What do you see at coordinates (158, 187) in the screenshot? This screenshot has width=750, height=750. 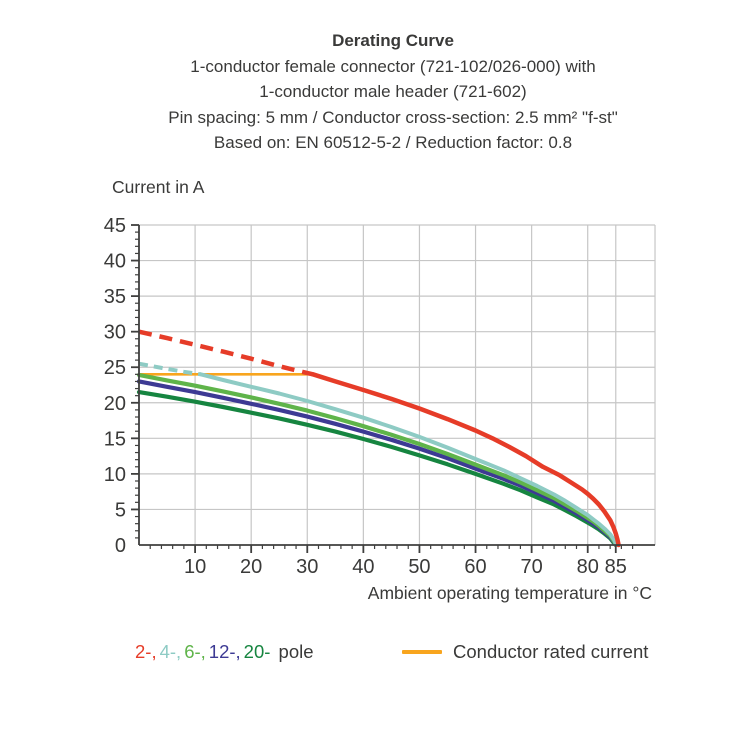 I see `y-axis-title: Current in A` at bounding box center [158, 187].